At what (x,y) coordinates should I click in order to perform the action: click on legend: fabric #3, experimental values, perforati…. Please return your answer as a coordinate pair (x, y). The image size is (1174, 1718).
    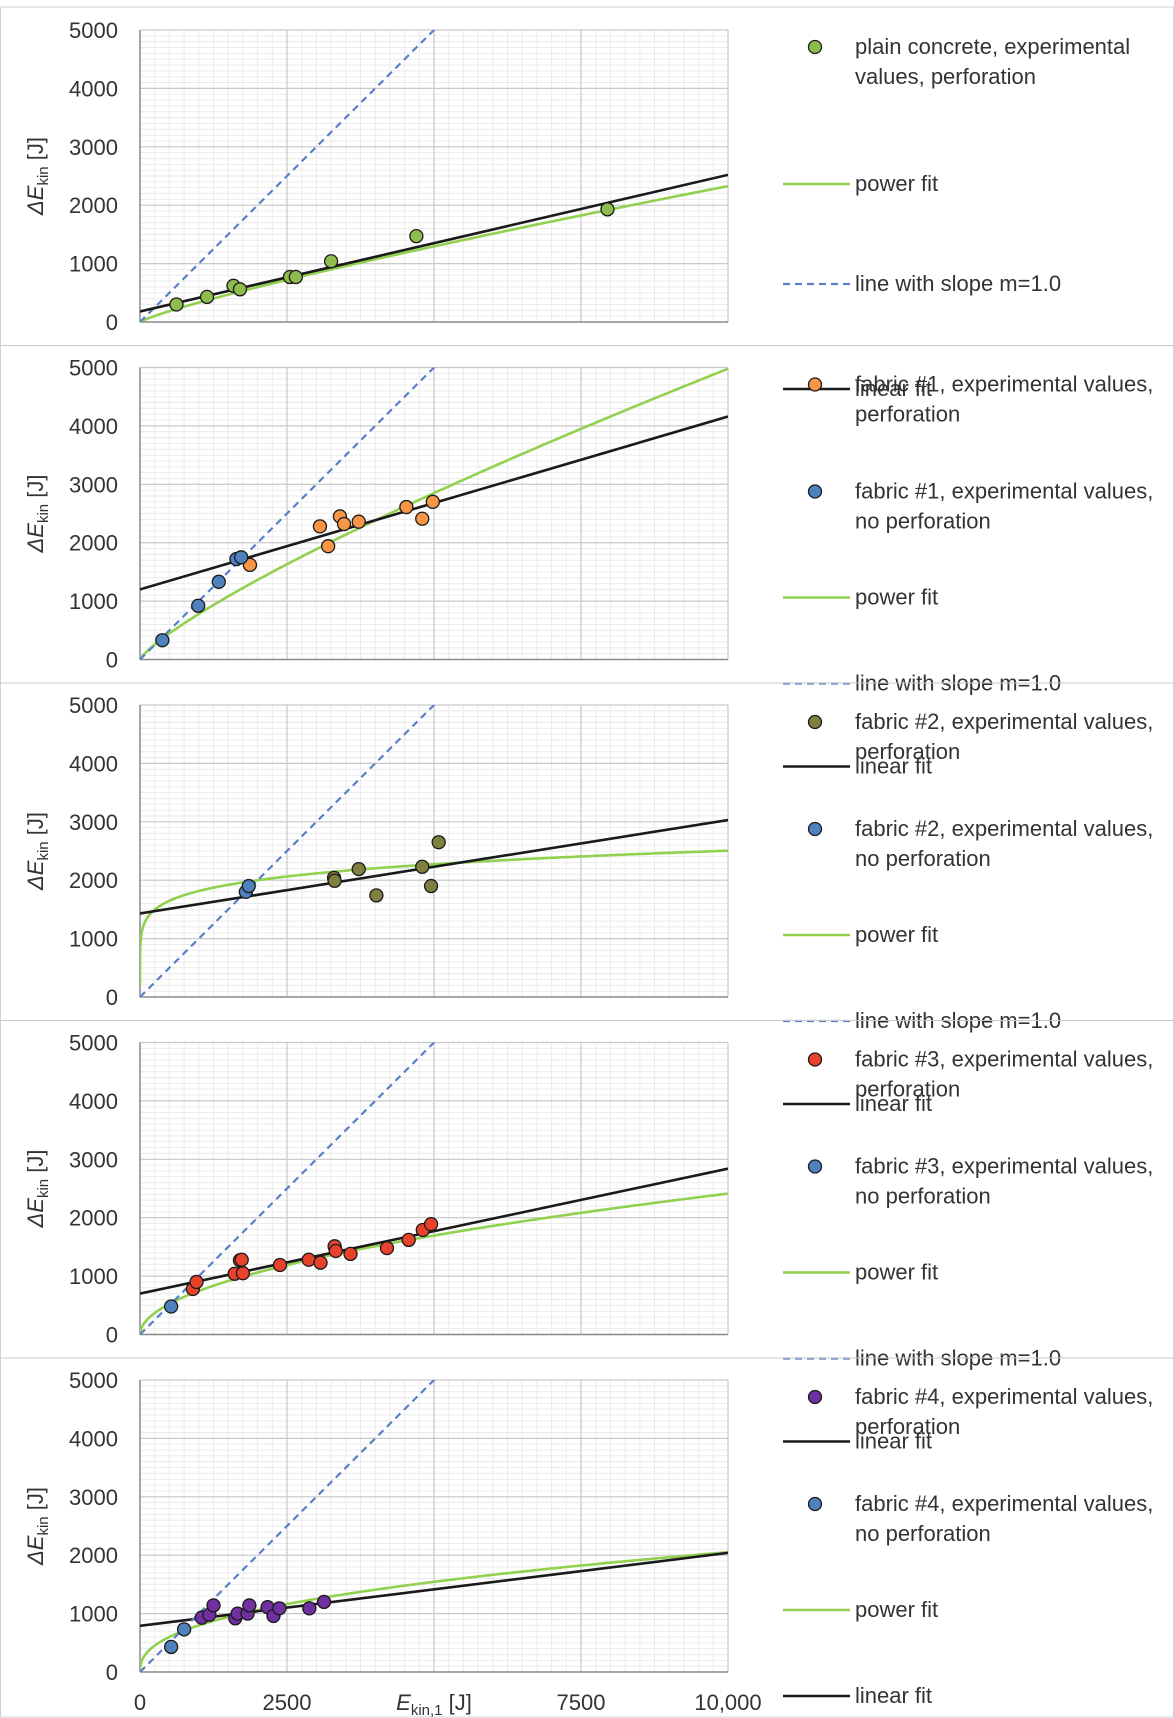
    Looking at the image, I should click on (968, 1250).